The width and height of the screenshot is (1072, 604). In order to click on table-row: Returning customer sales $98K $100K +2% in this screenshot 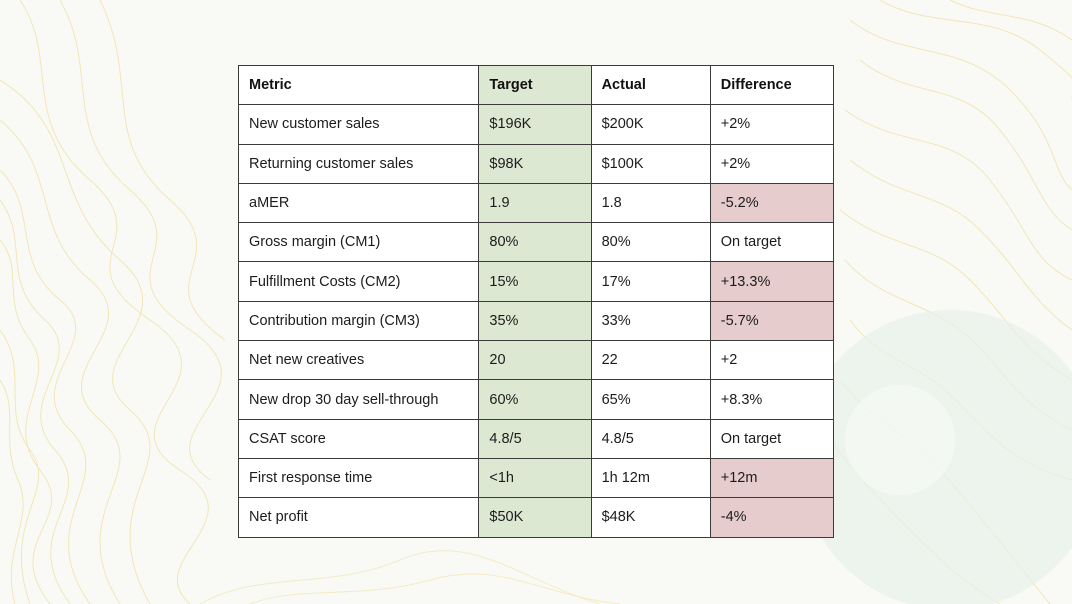, I will do `click(536, 163)`.